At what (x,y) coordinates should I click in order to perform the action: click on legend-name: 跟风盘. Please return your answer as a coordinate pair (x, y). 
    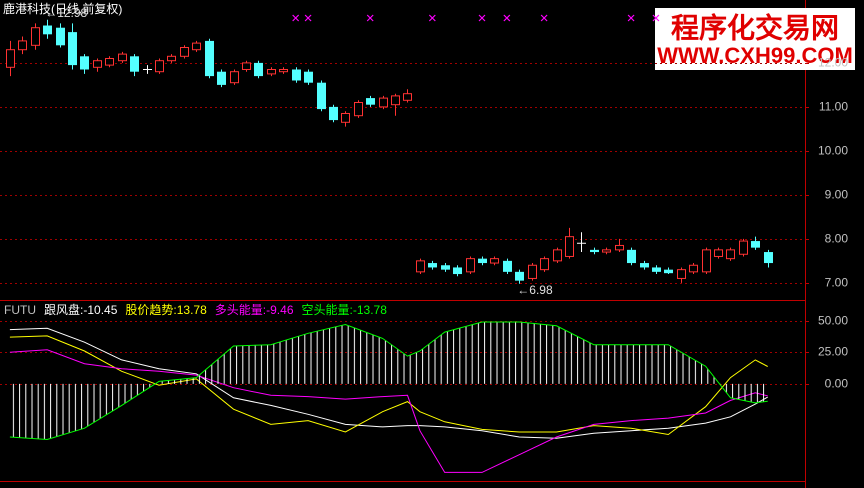
    Looking at the image, I should click on (62, 309).